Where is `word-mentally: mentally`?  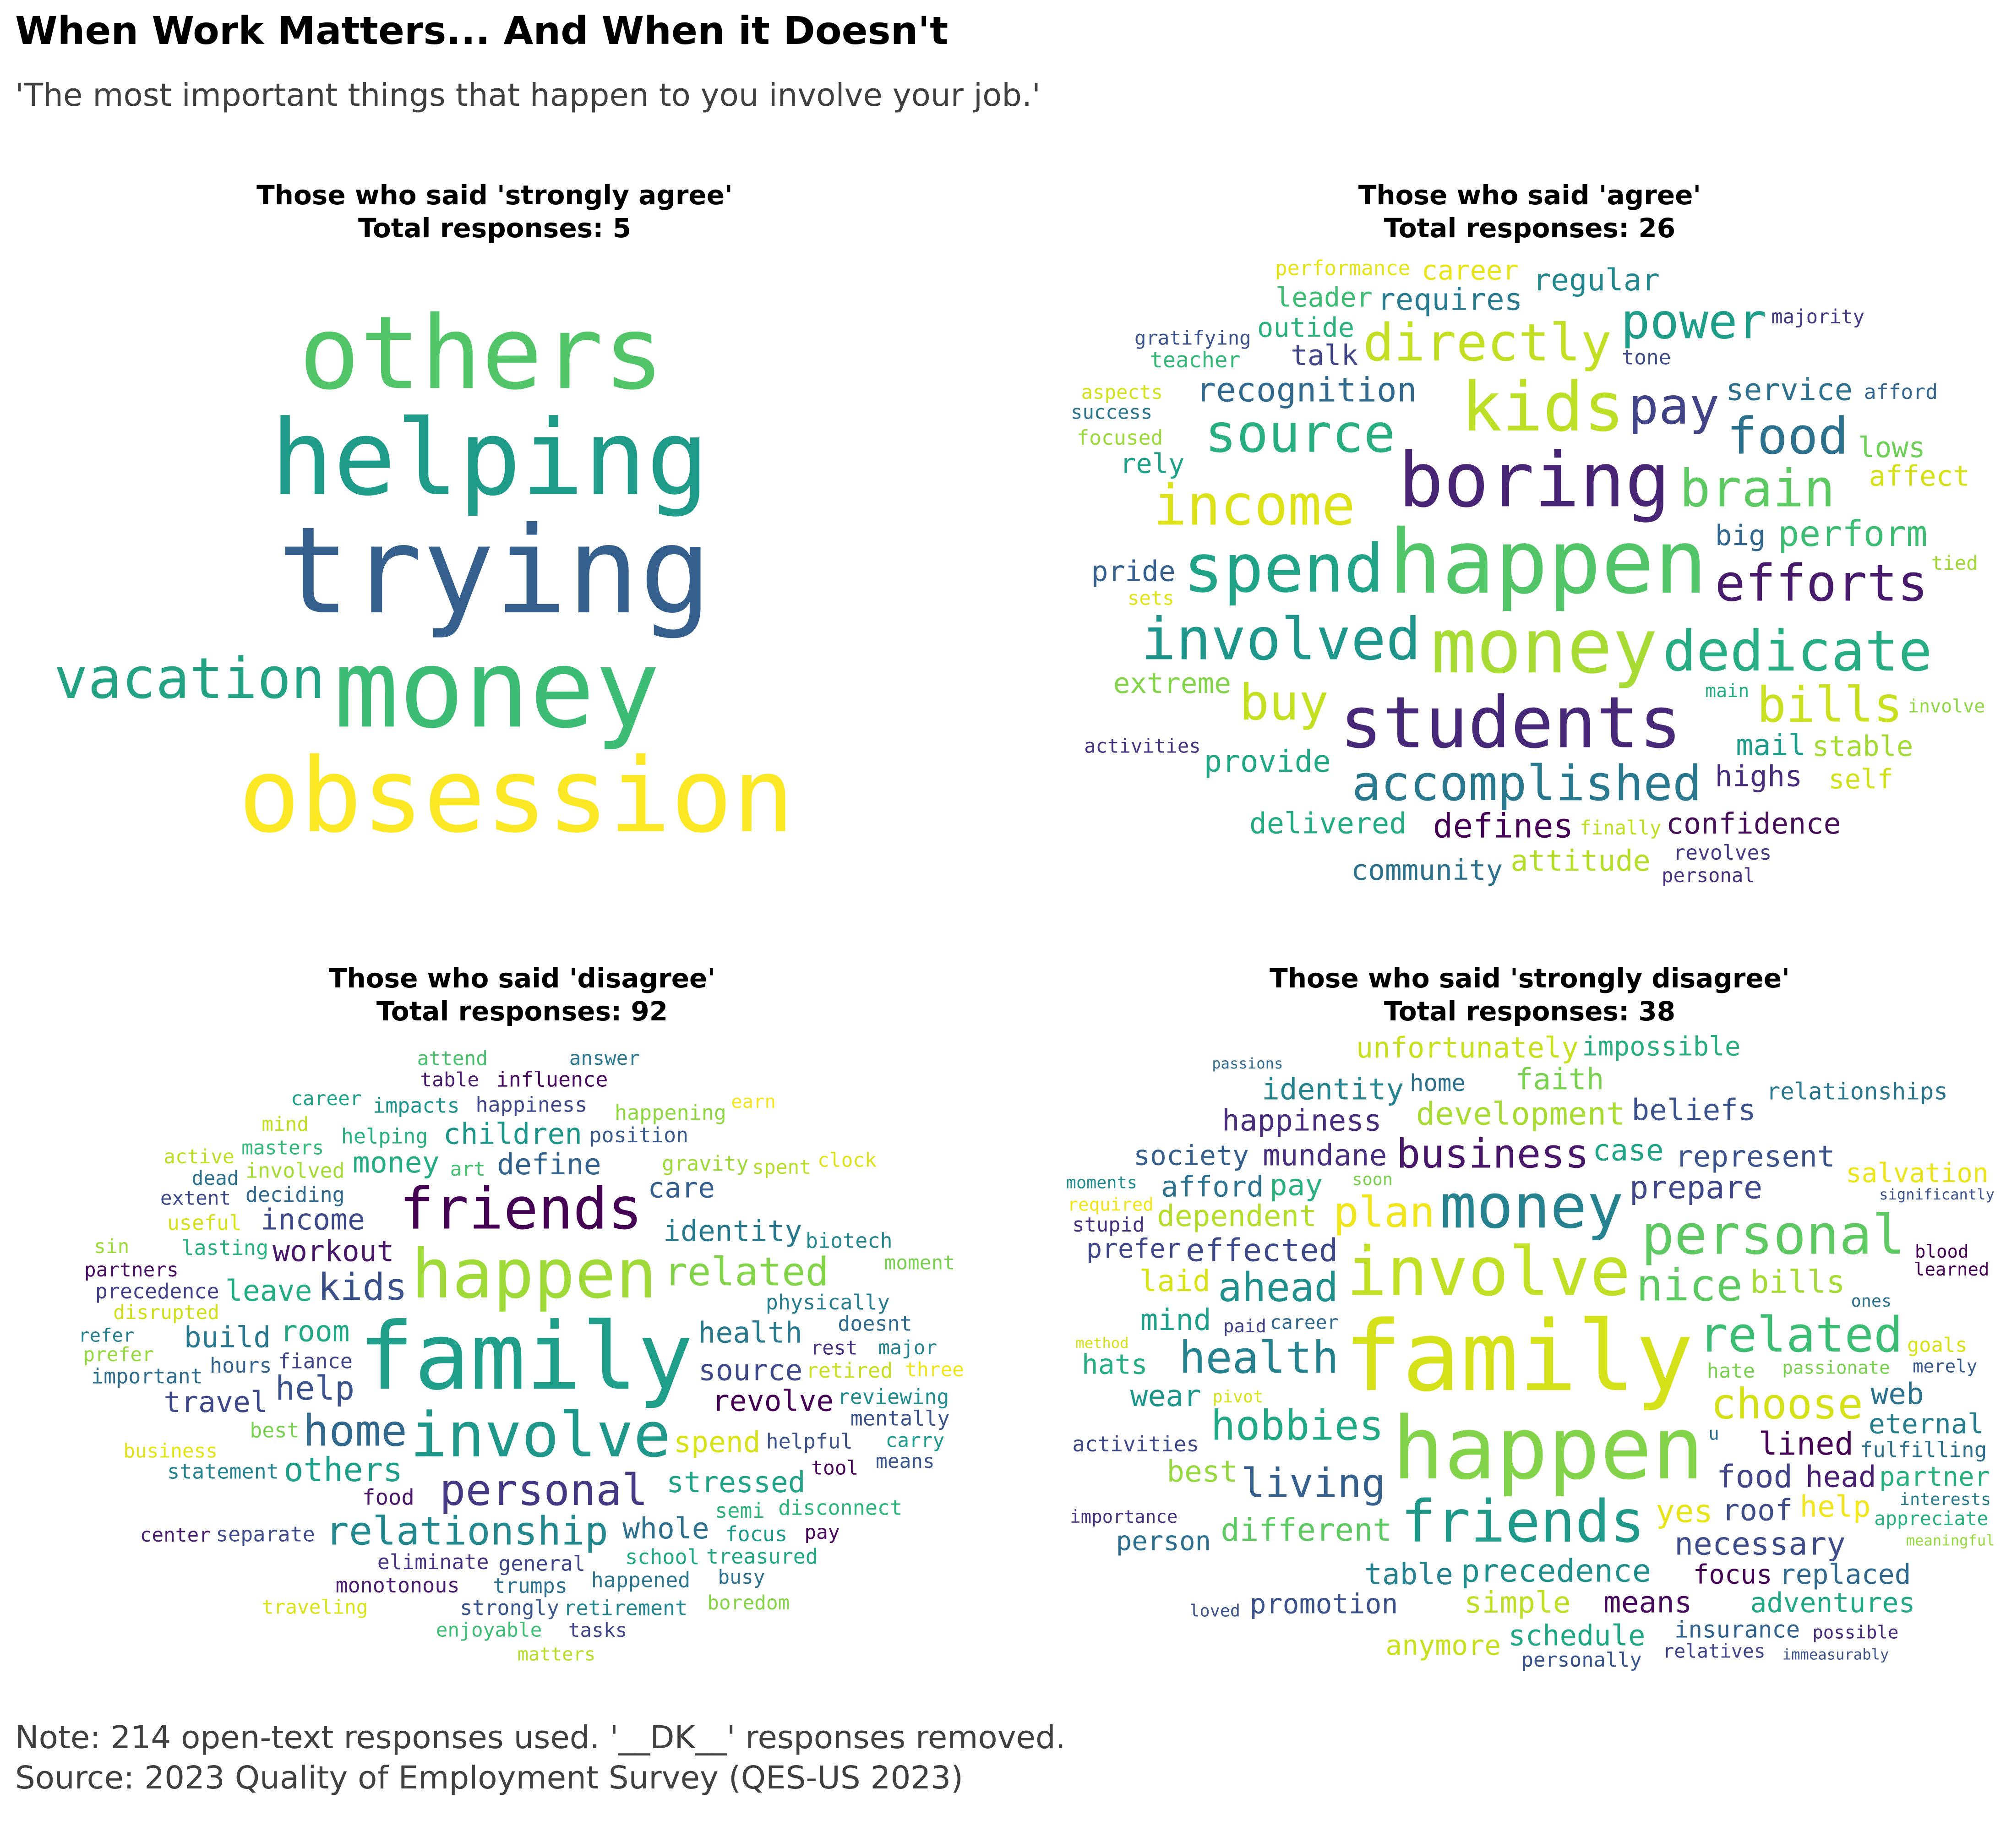 word-mentally: mentally is located at coordinates (900, 1418).